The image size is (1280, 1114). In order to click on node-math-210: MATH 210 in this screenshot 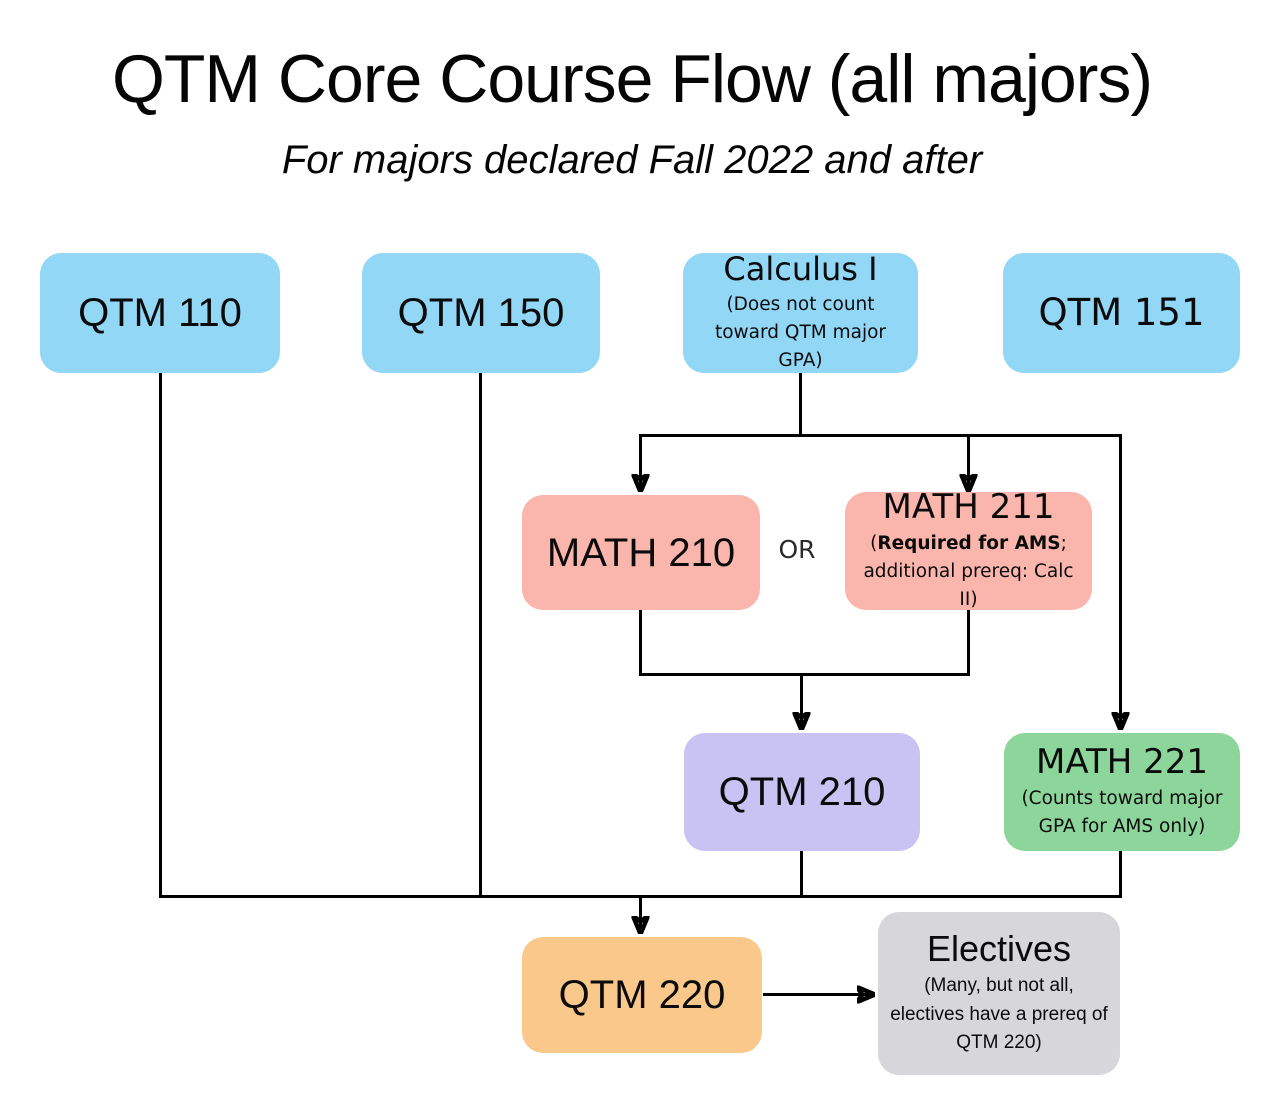, I will do `click(641, 552)`.